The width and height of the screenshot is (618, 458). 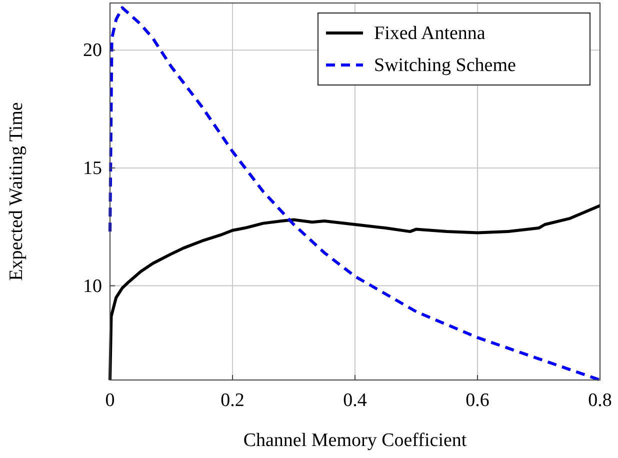 What do you see at coordinates (92, 168) in the screenshot?
I see `y-tick-label: 15` at bounding box center [92, 168].